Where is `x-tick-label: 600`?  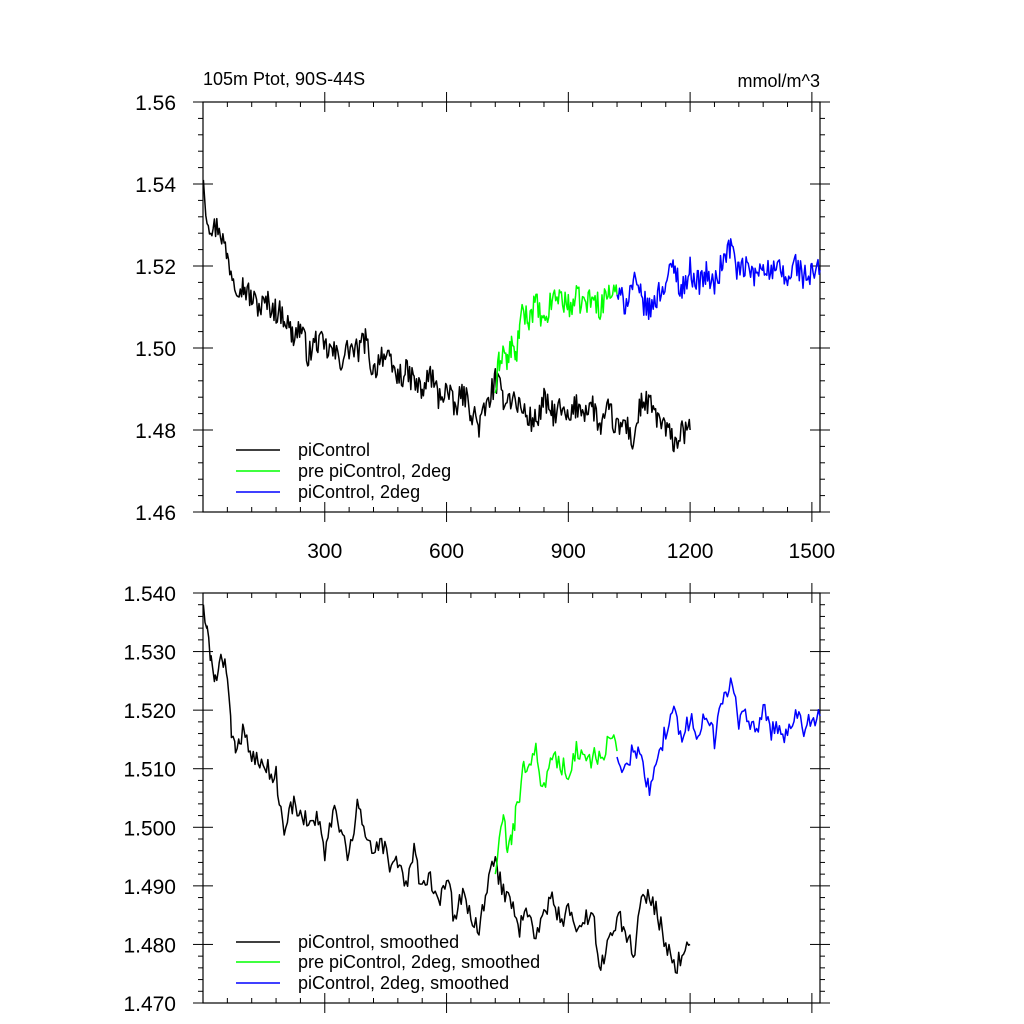
x-tick-label: 600 is located at coordinates (446, 551).